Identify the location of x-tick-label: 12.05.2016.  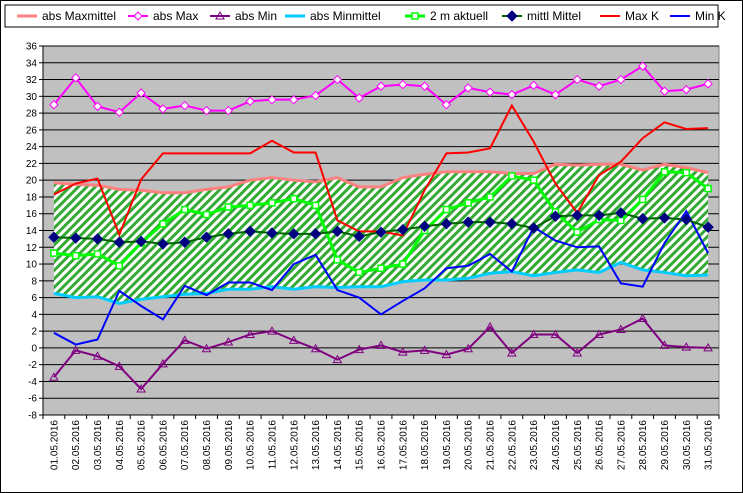
(294, 445).